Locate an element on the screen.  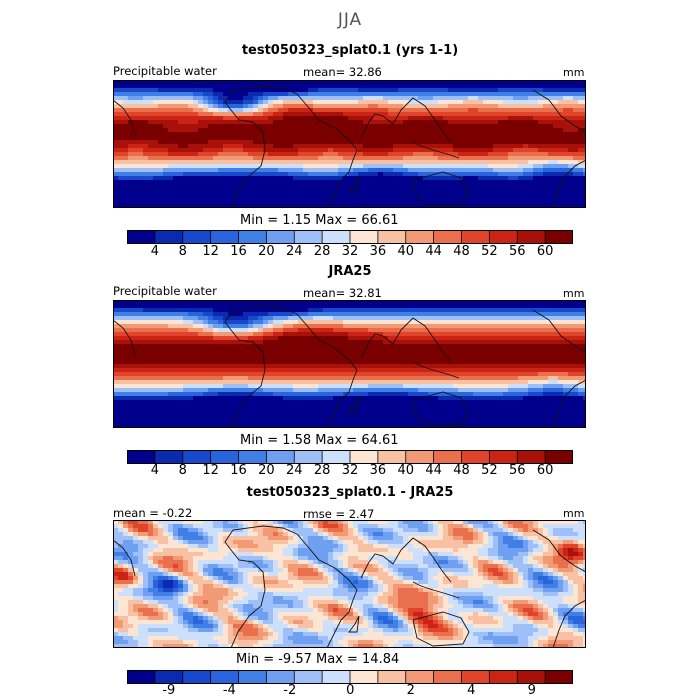
panel1-unit-label: mm is located at coordinates (574, 72).